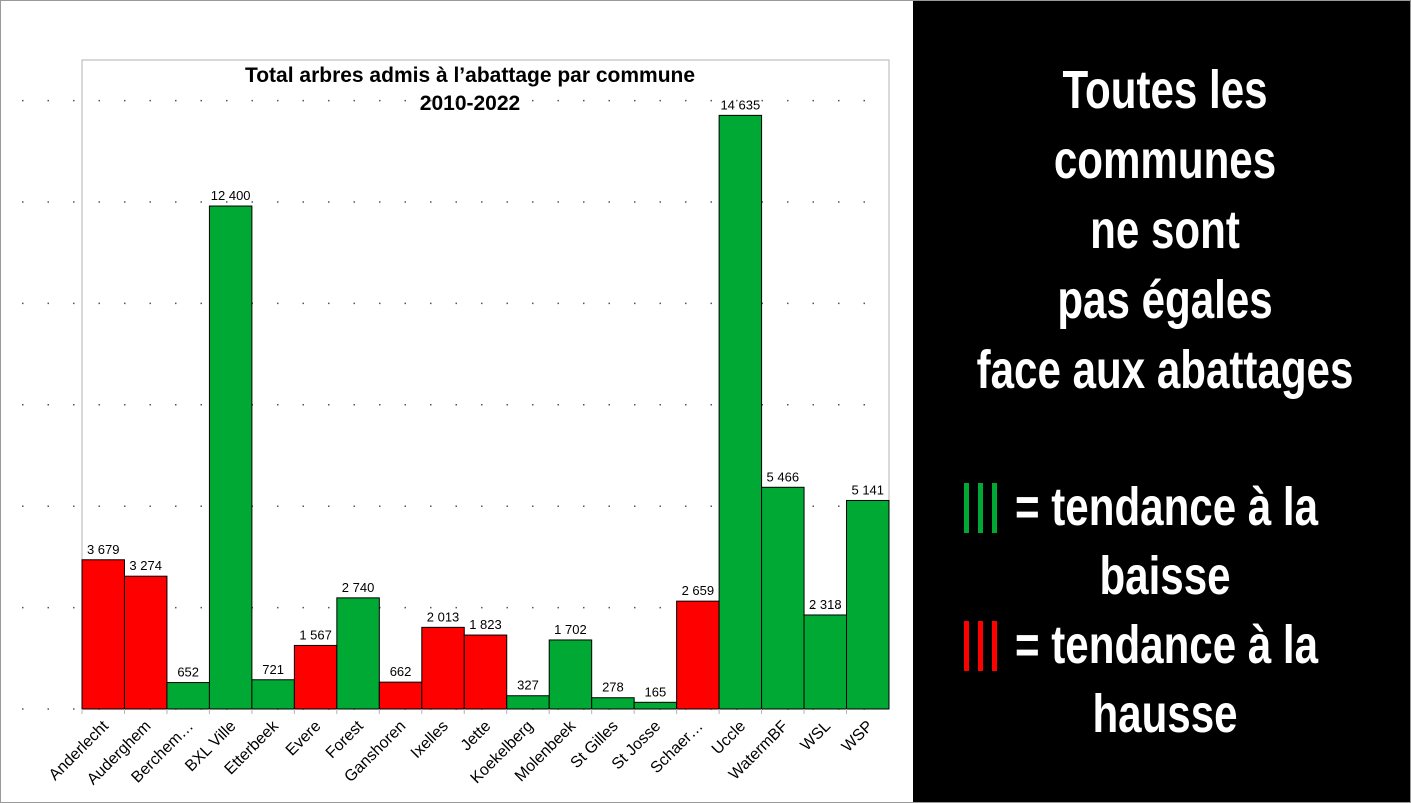 Image resolution: width=1411 pixels, height=803 pixels. What do you see at coordinates (1164, 576) in the screenshot?
I see `legend-text: baisse` at bounding box center [1164, 576].